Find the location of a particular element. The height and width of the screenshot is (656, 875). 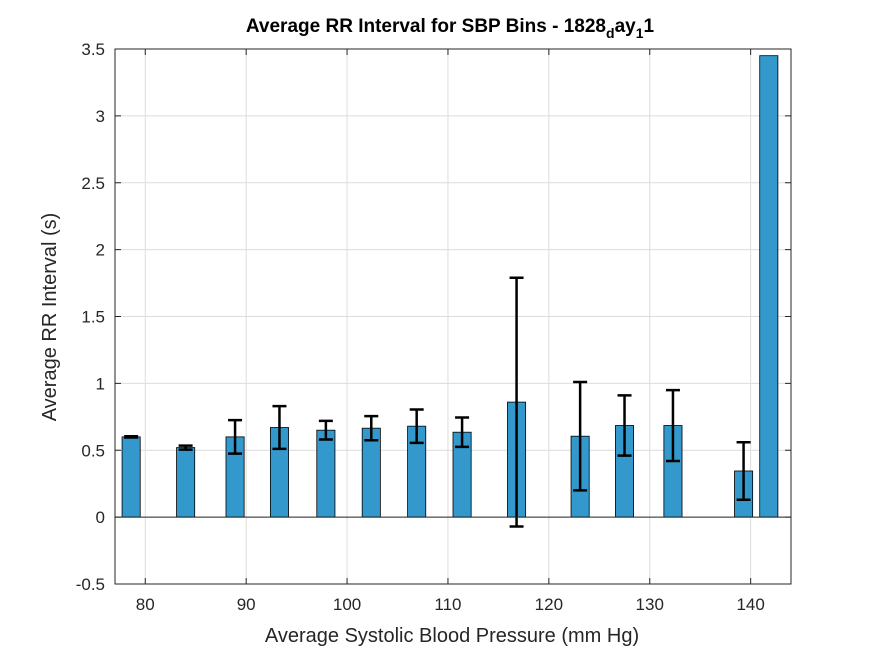

x-axis-label: Average Systolic Blood Pressure (mm Hg) is located at coordinates (452, 636).